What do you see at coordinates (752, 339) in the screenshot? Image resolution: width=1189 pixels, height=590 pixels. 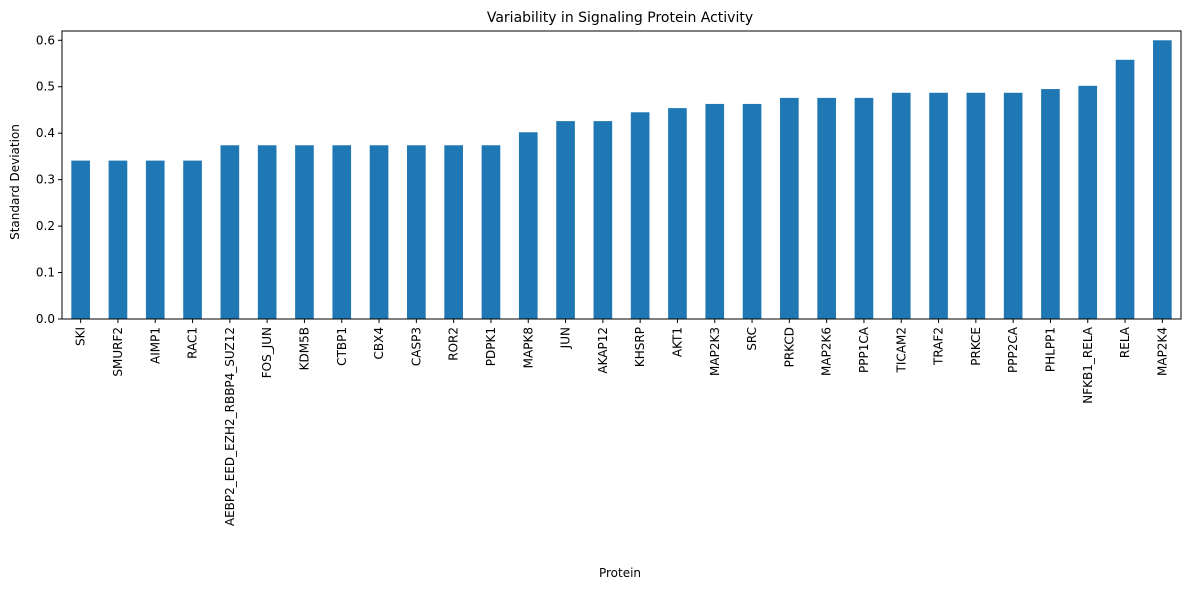 I see `x-tick-label: SRC` at bounding box center [752, 339].